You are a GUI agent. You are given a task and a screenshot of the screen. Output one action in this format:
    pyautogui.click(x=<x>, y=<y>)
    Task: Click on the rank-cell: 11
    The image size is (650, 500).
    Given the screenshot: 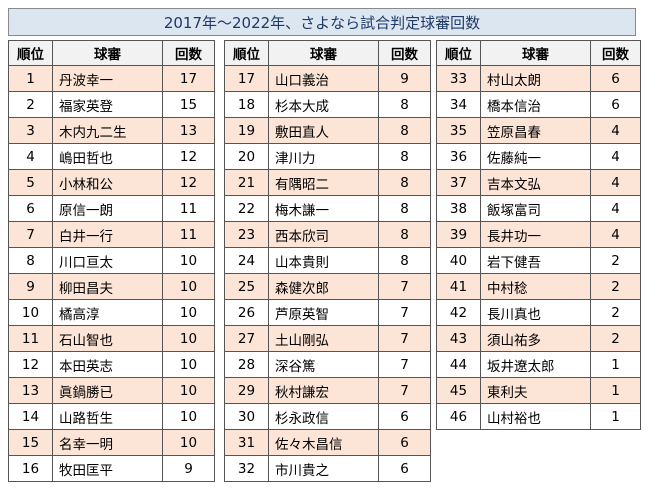 What is the action you would take?
    pyautogui.click(x=30, y=338)
    